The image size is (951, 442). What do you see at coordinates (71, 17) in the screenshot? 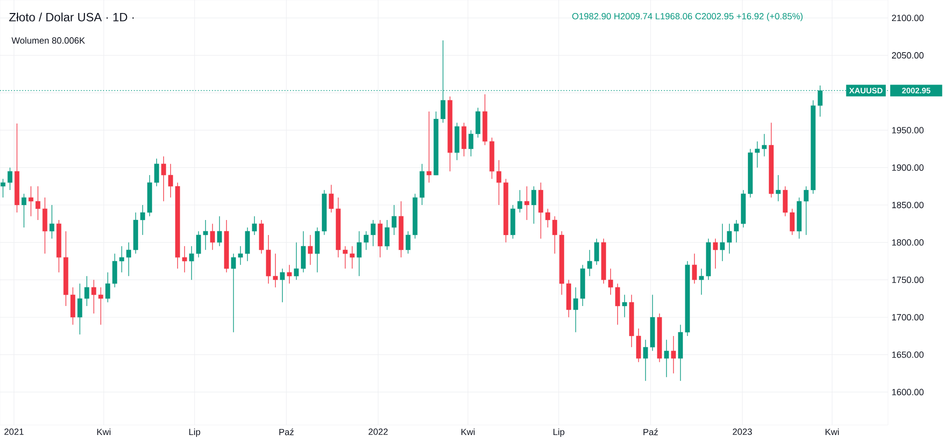
I see `text: Złoto / Dolar USA · 1D ·` at bounding box center [71, 17].